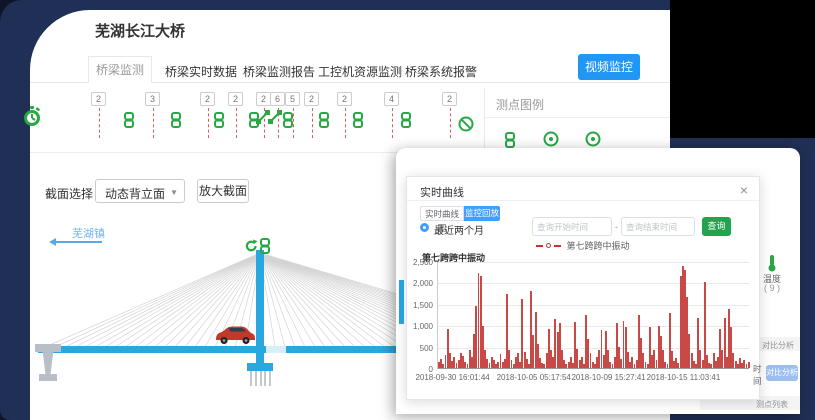 This screenshot has width=815, height=420. I want to click on x-axis-label: 2018-10-15 11:03:41, so click(683, 377).